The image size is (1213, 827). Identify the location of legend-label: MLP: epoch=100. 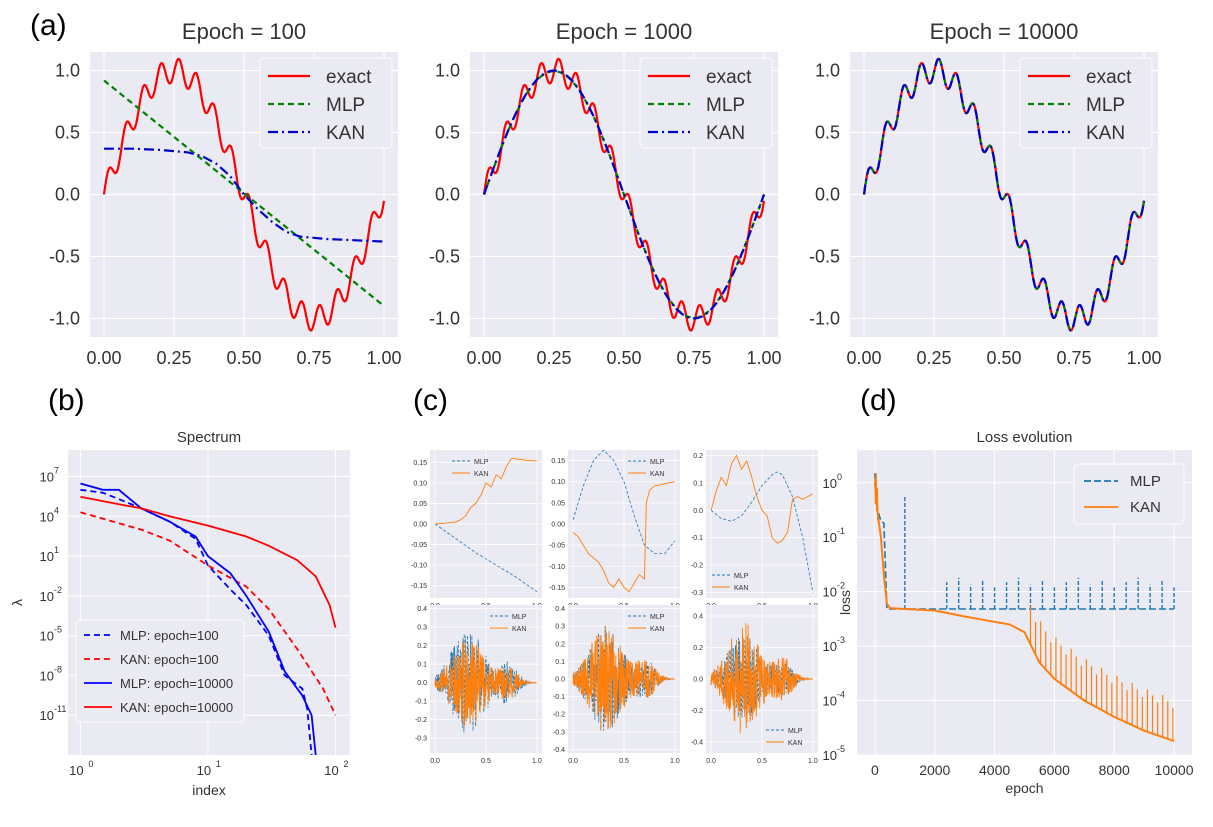
(169, 635).